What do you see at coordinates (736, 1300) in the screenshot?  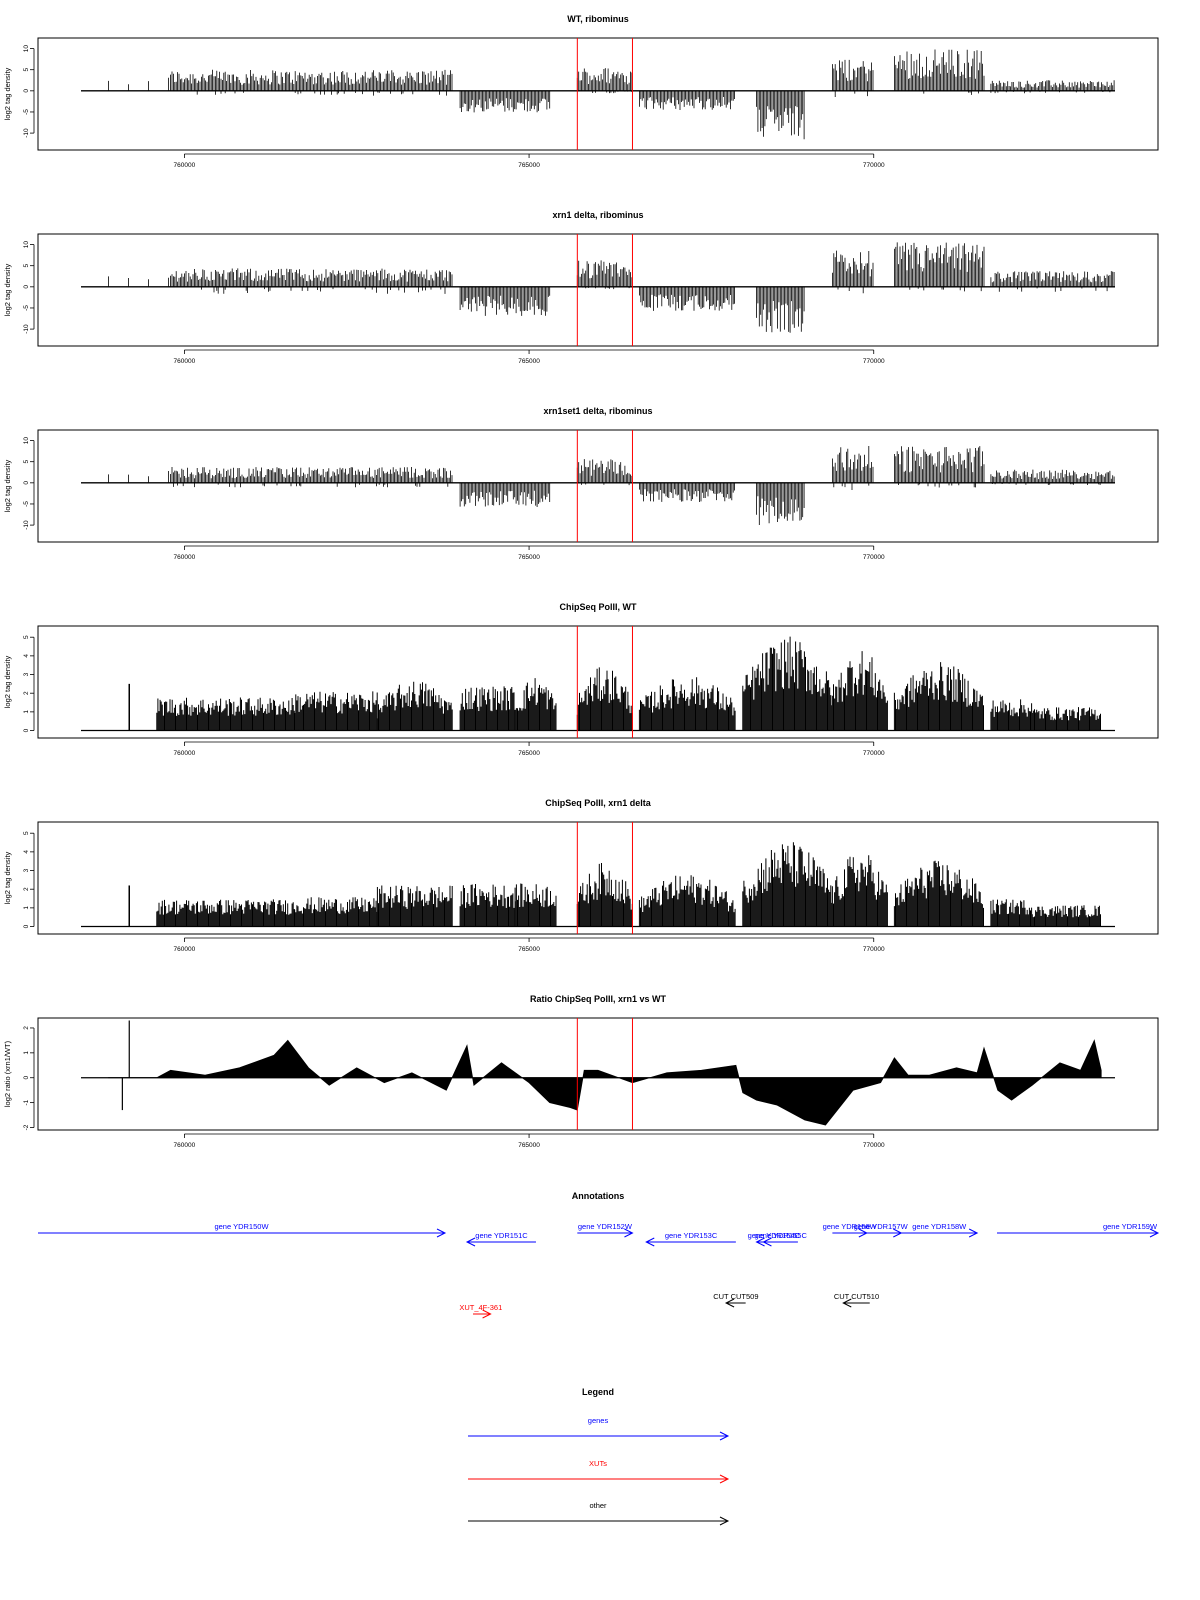 I see `other-arrow-1: CUT CUT509` at bounding box center [736, 1300].